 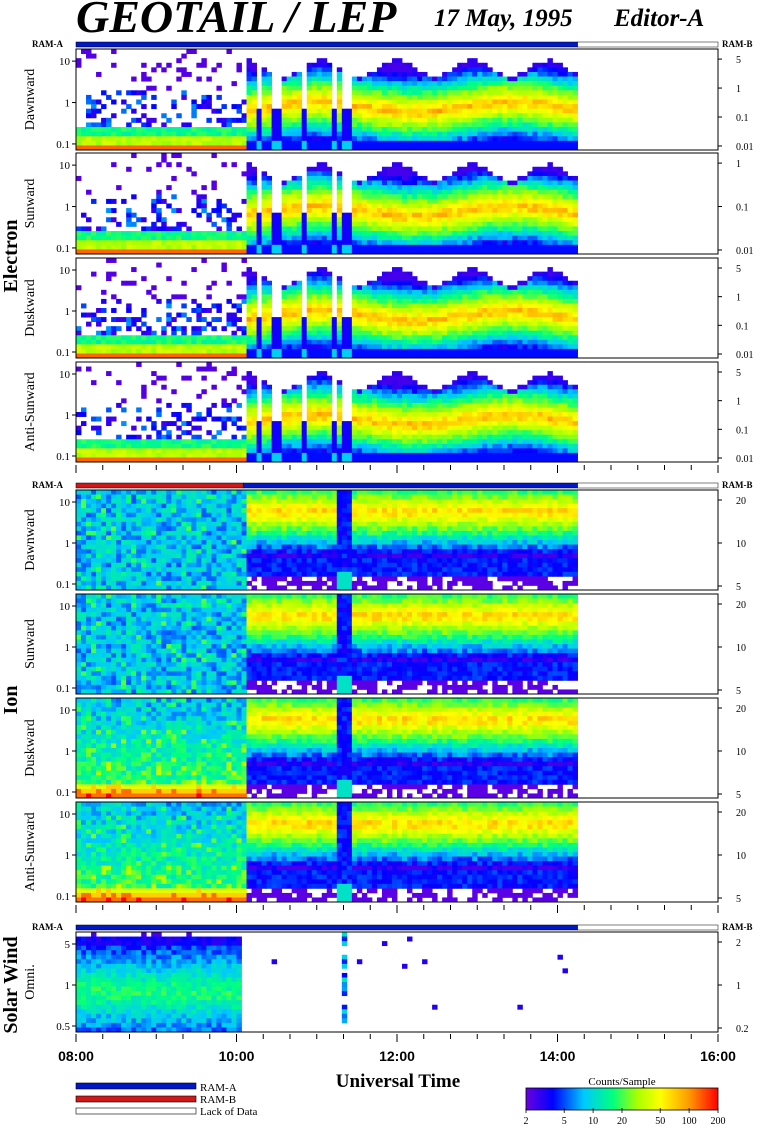 What do you see at coordinates (65, 271) in the screenshot?
I see `left-tick-label: 10` at bounding box center [65, 271].